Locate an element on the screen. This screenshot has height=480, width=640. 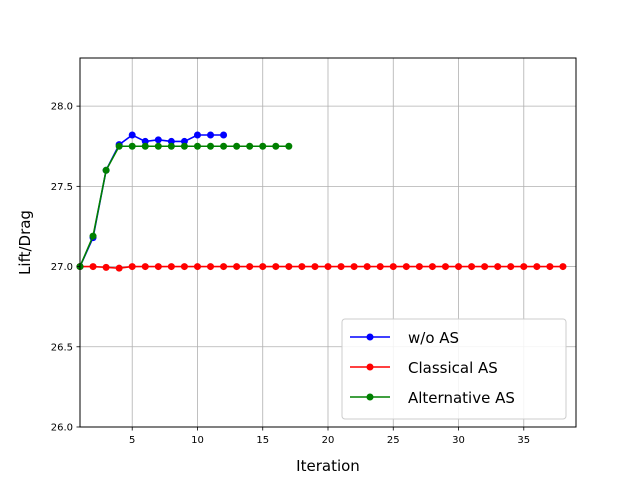
y-tick-label: 27.5 is located at coordinates (62, 187).